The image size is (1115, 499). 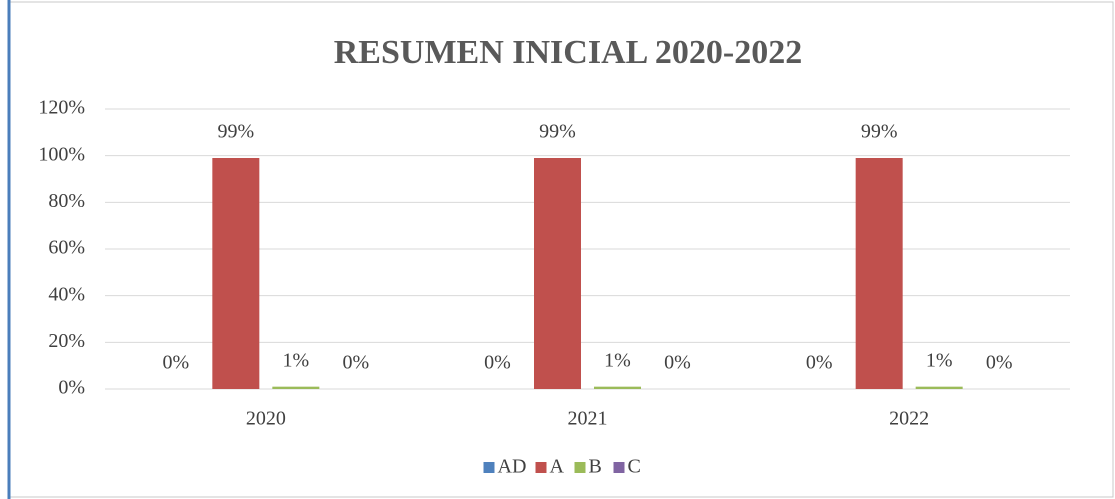 I want to click on y-tick-label: 60%, so click(x=66, y=248).